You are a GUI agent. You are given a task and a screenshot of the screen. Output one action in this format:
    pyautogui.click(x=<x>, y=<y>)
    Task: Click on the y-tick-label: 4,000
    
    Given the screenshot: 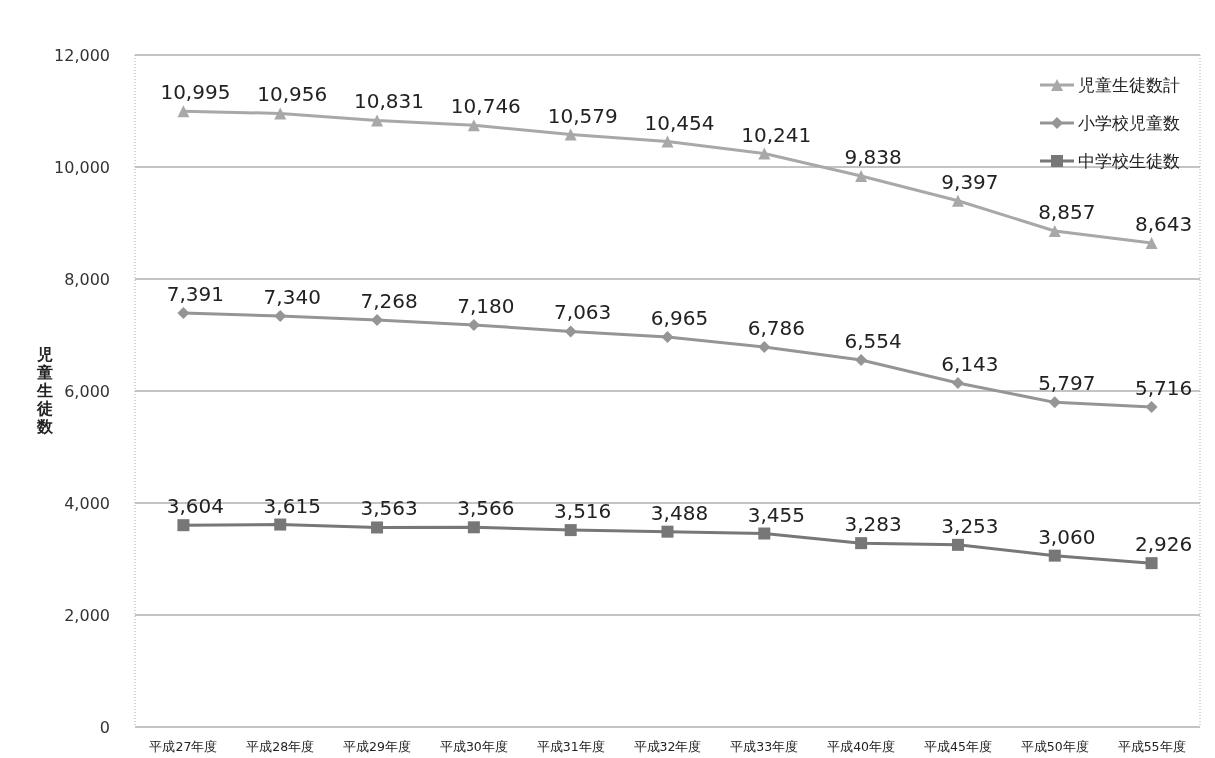 What is the action you would take?
    pyautogui.click(x=87, y=503)
    